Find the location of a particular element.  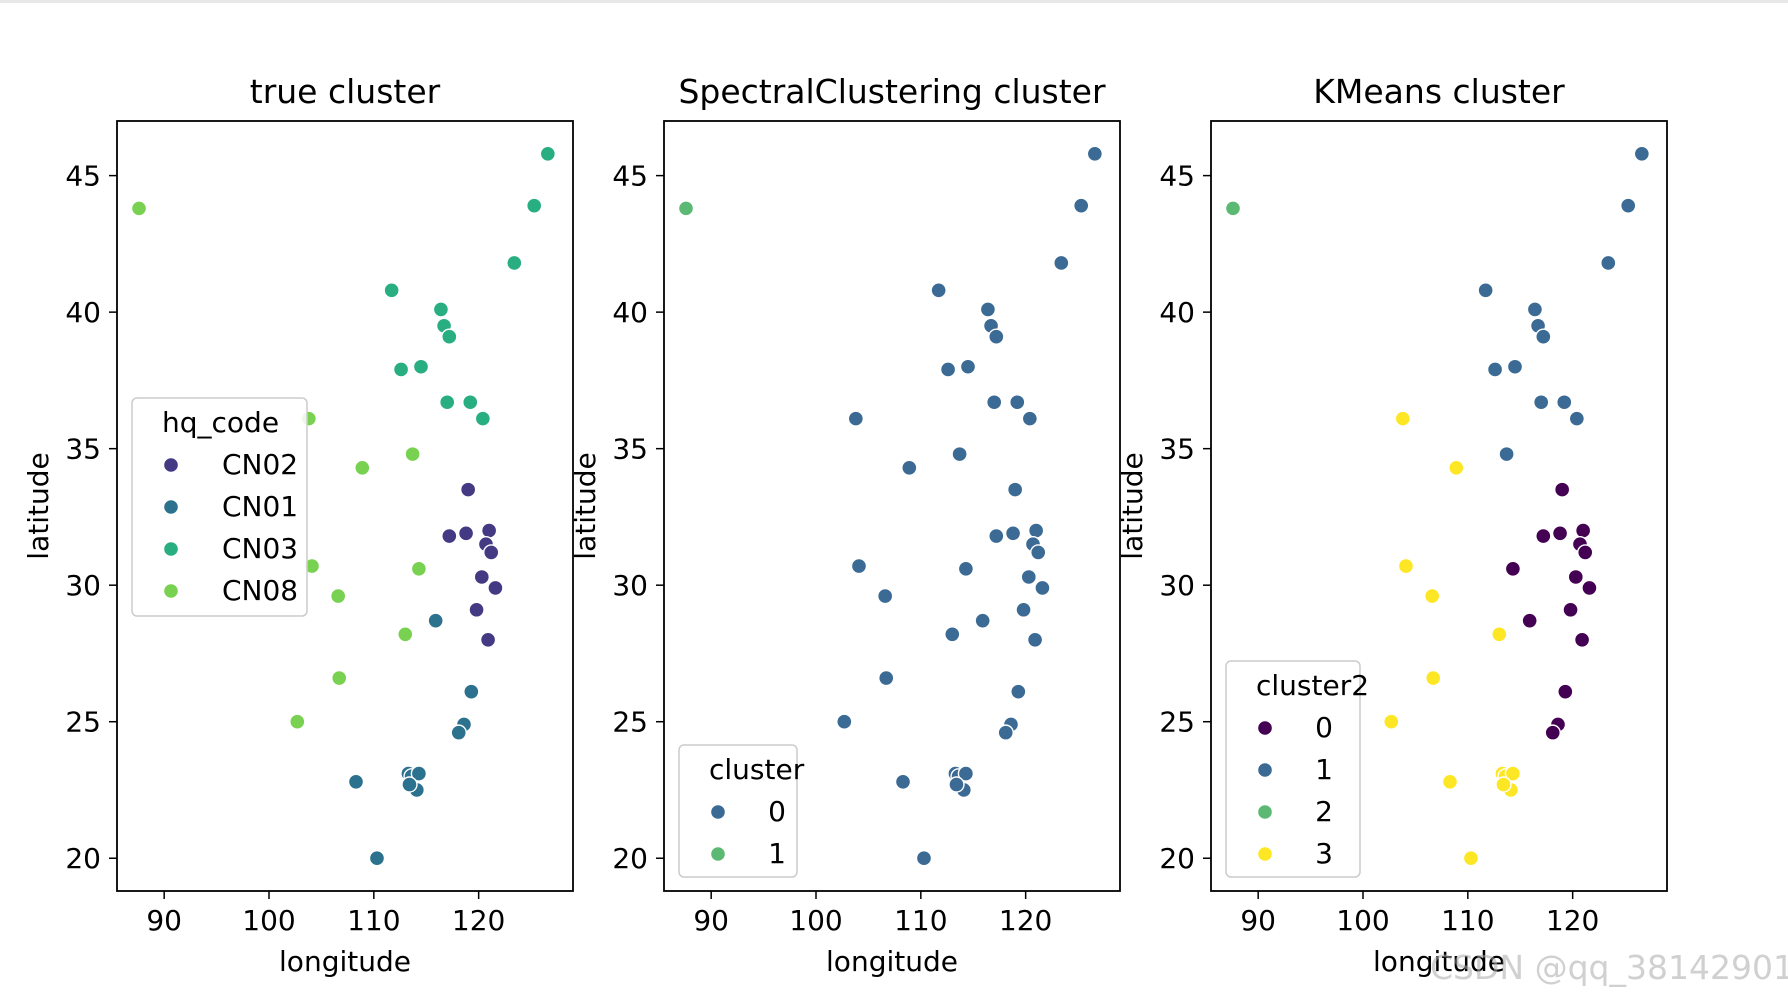

legend: cluster 0 1 is located at coordinates (741, 811).